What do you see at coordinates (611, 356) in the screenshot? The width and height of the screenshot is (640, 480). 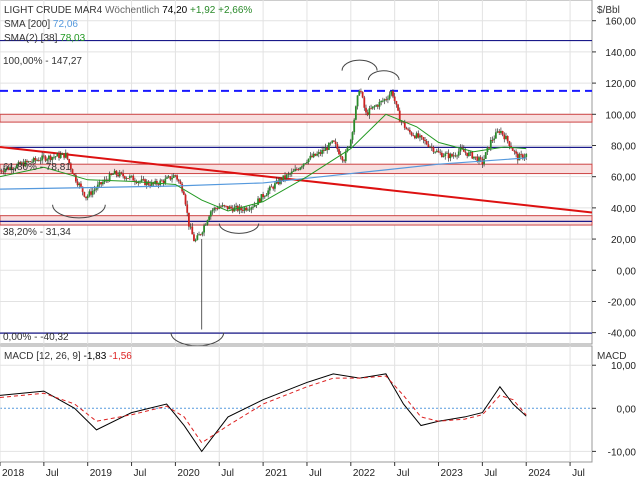 I see `macd-unit-label: MACD` at bounding box center [611, 356].